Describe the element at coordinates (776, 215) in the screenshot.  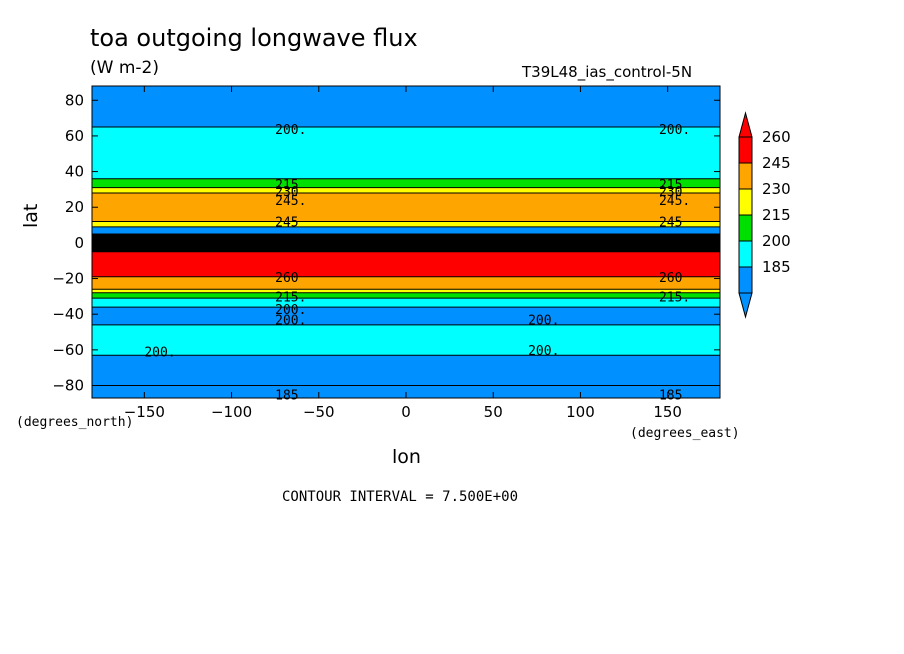
I see `colorbar-label: 215` at that location.